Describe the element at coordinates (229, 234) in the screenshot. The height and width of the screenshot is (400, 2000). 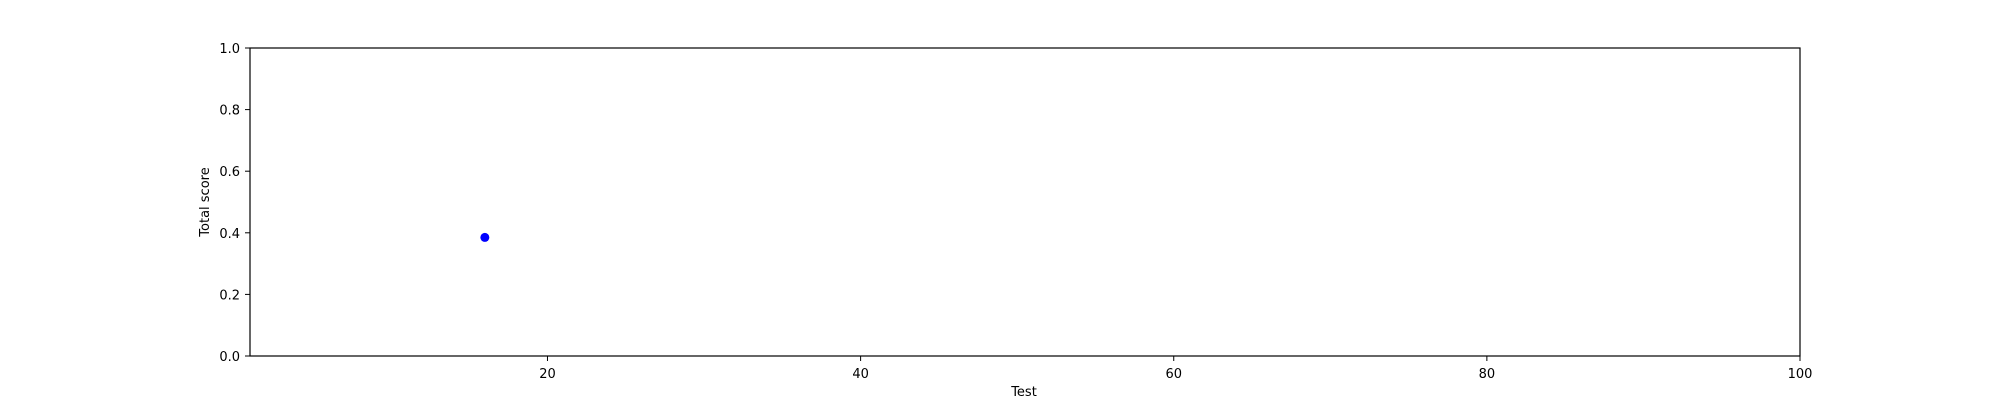
I see `y-tick-label: 0.4` at that location.